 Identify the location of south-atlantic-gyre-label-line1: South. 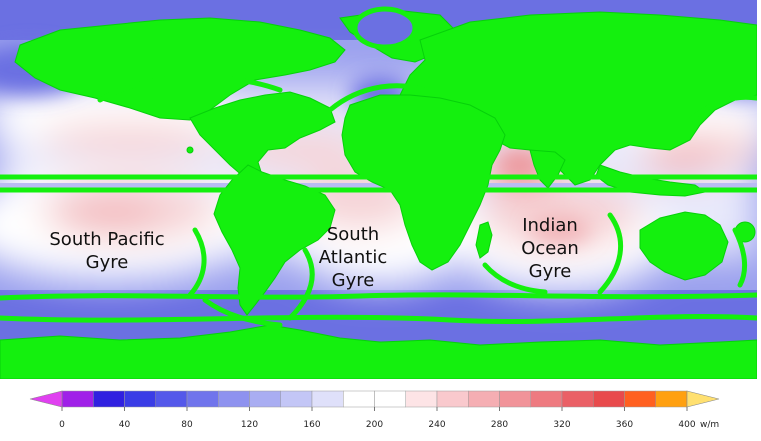
(353, 234).